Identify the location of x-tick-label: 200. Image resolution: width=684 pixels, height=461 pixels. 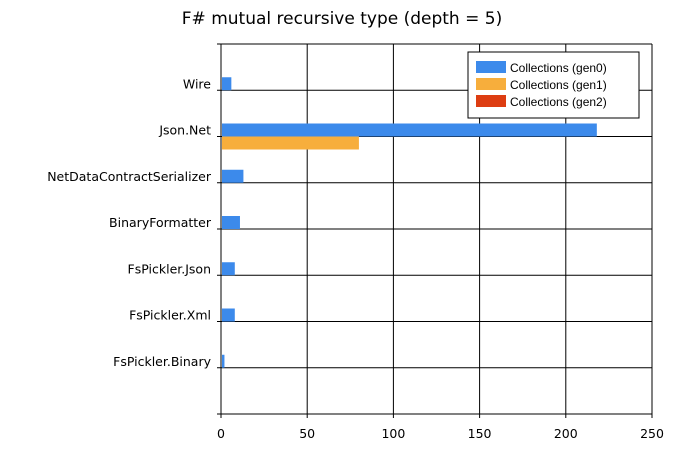
(566, 433).